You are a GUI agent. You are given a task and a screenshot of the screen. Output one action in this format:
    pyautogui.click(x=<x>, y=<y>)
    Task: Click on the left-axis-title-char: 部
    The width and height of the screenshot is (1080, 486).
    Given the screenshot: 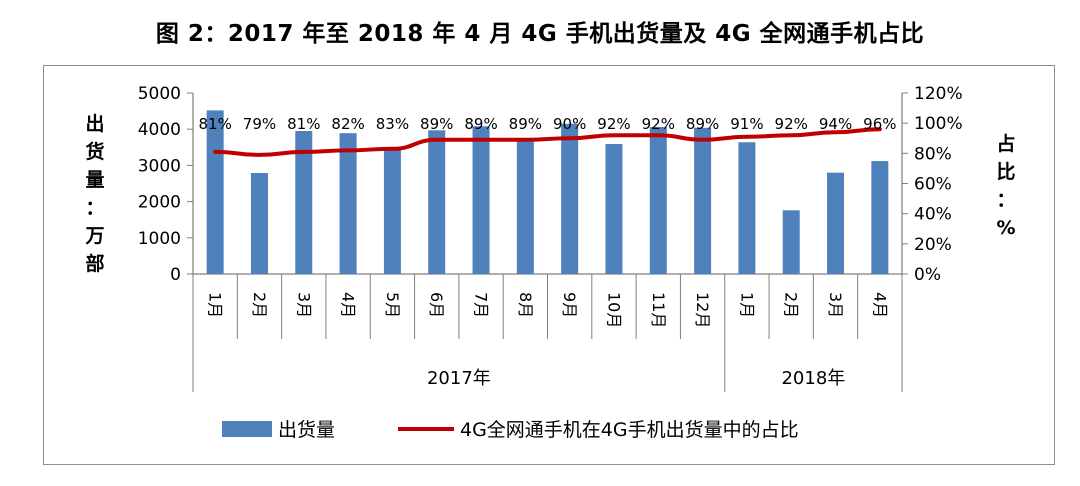 What is the action you would take?
    pyautogui.click(x=94, y=263)
    